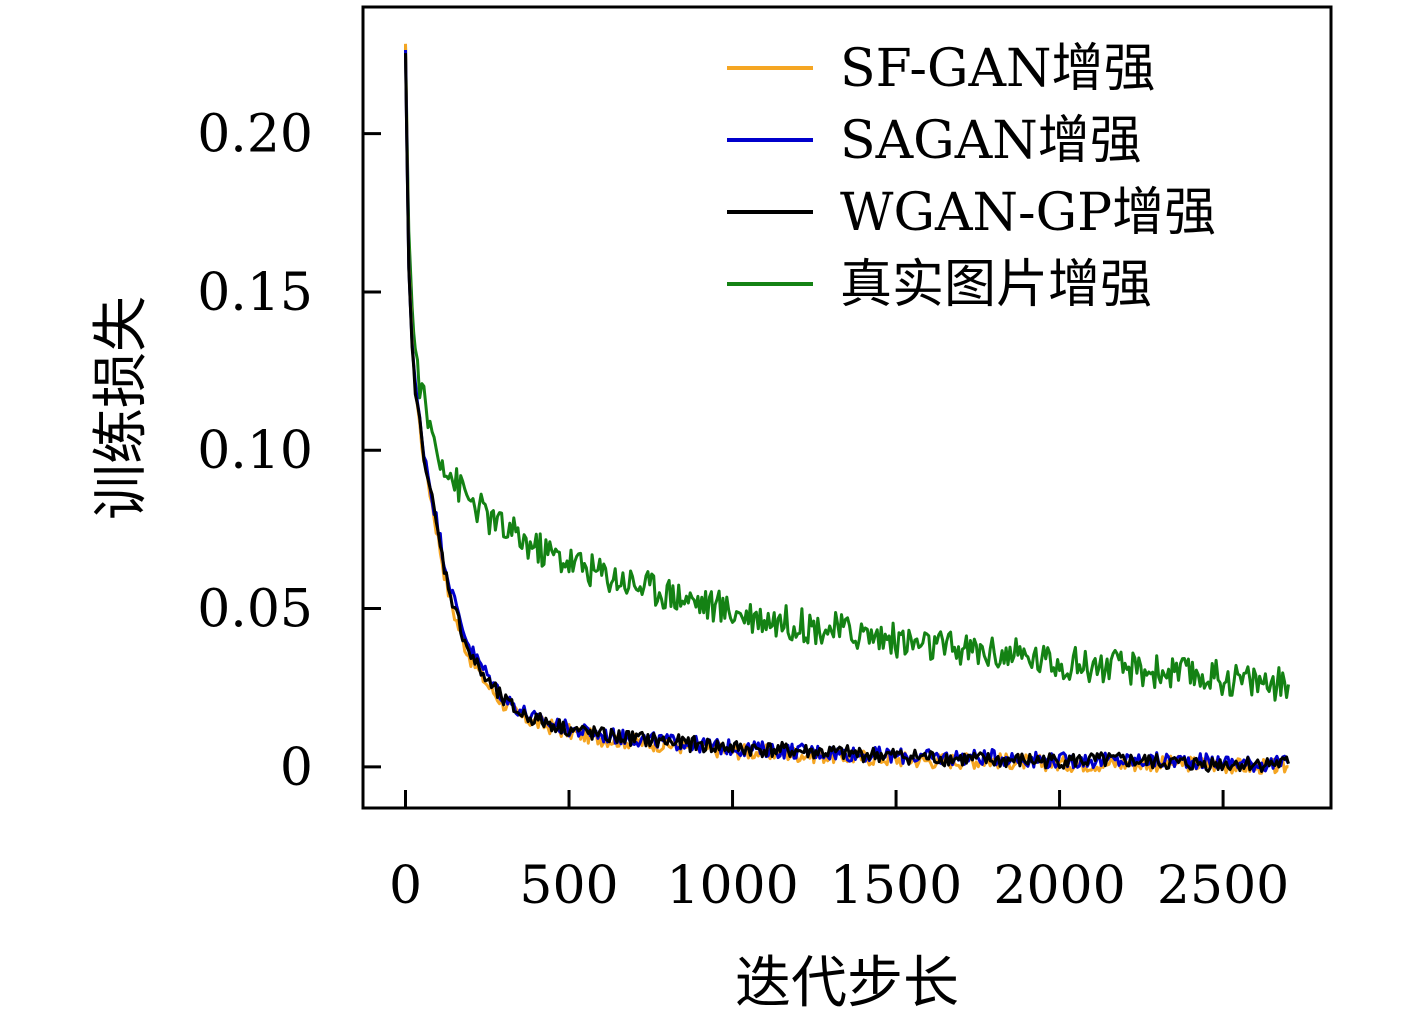  What do you see at coordinates (255, 293) in the screenshot?
I see `y-tick-label: 0.15` at bounding box center [255, 293].